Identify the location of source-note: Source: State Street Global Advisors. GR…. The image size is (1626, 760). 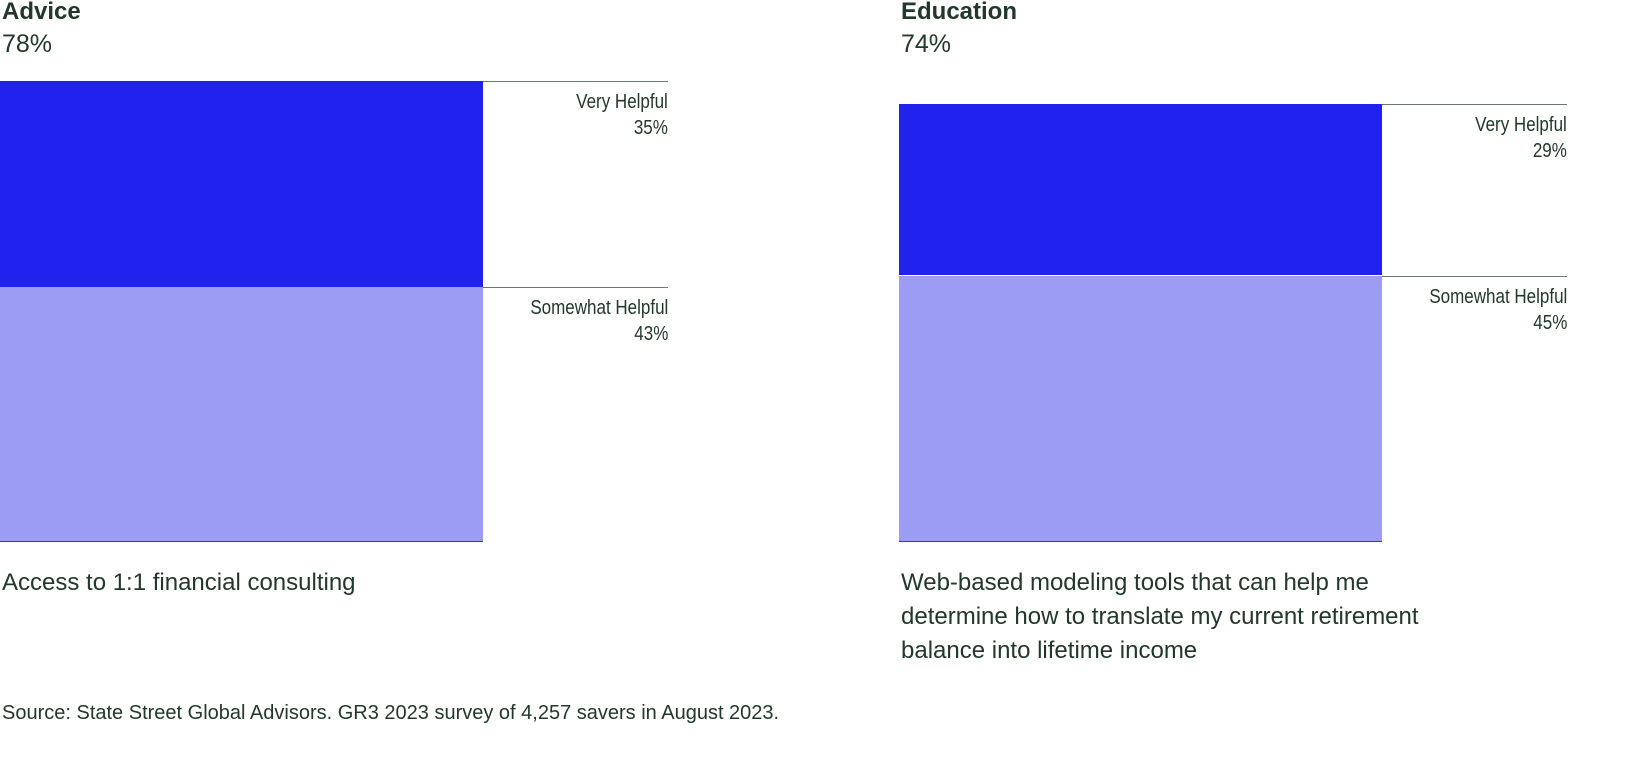
(391, 713).